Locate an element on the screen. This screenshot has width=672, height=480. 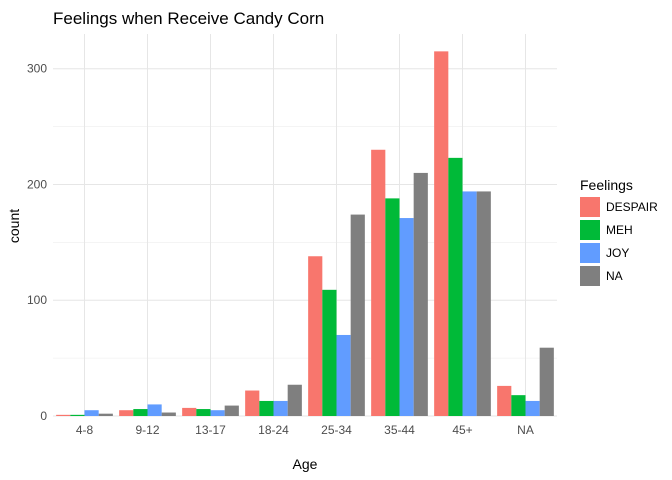
x-tick-label: 35-44 is located at coordinates (399, 430).